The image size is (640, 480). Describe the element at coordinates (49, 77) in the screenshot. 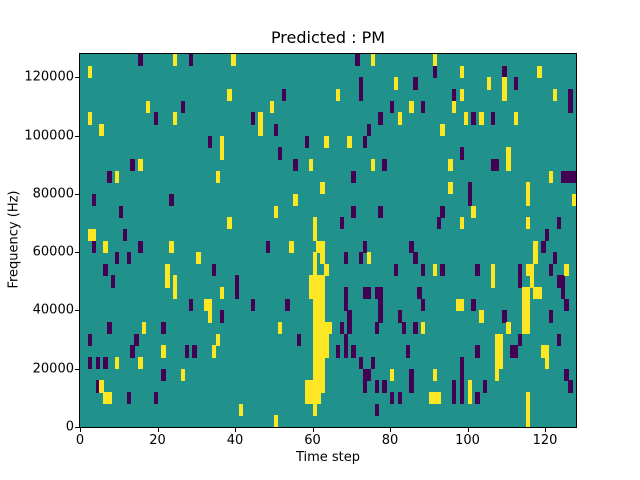

I see `y-tick-label: 120000` at that location.